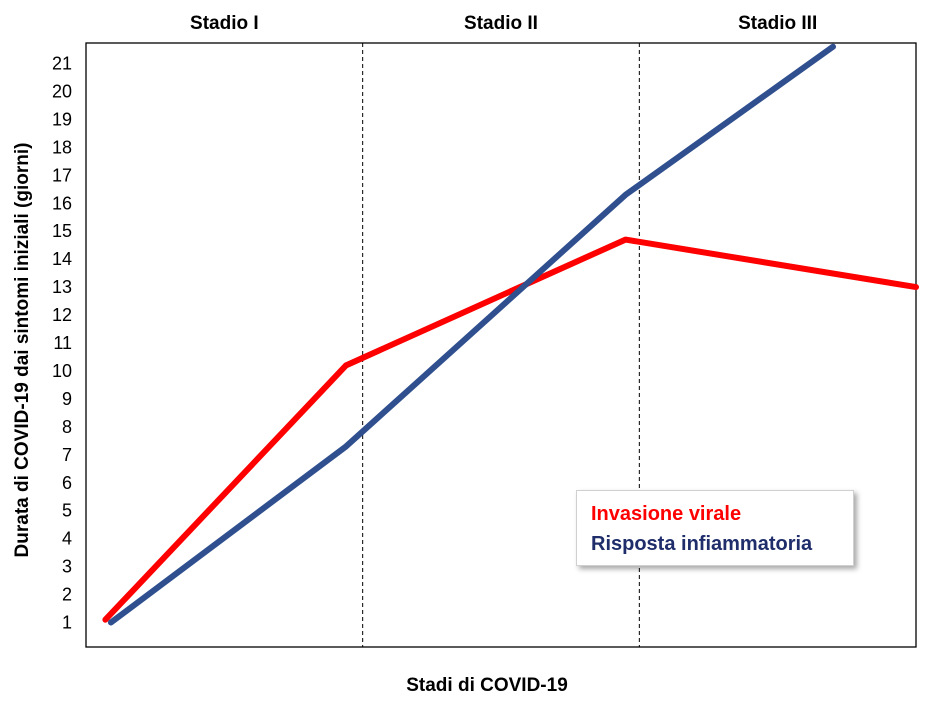  Describe the element at coordinates (67, 399) in the screenshot. I see `y-tick-label: 9` at that location.